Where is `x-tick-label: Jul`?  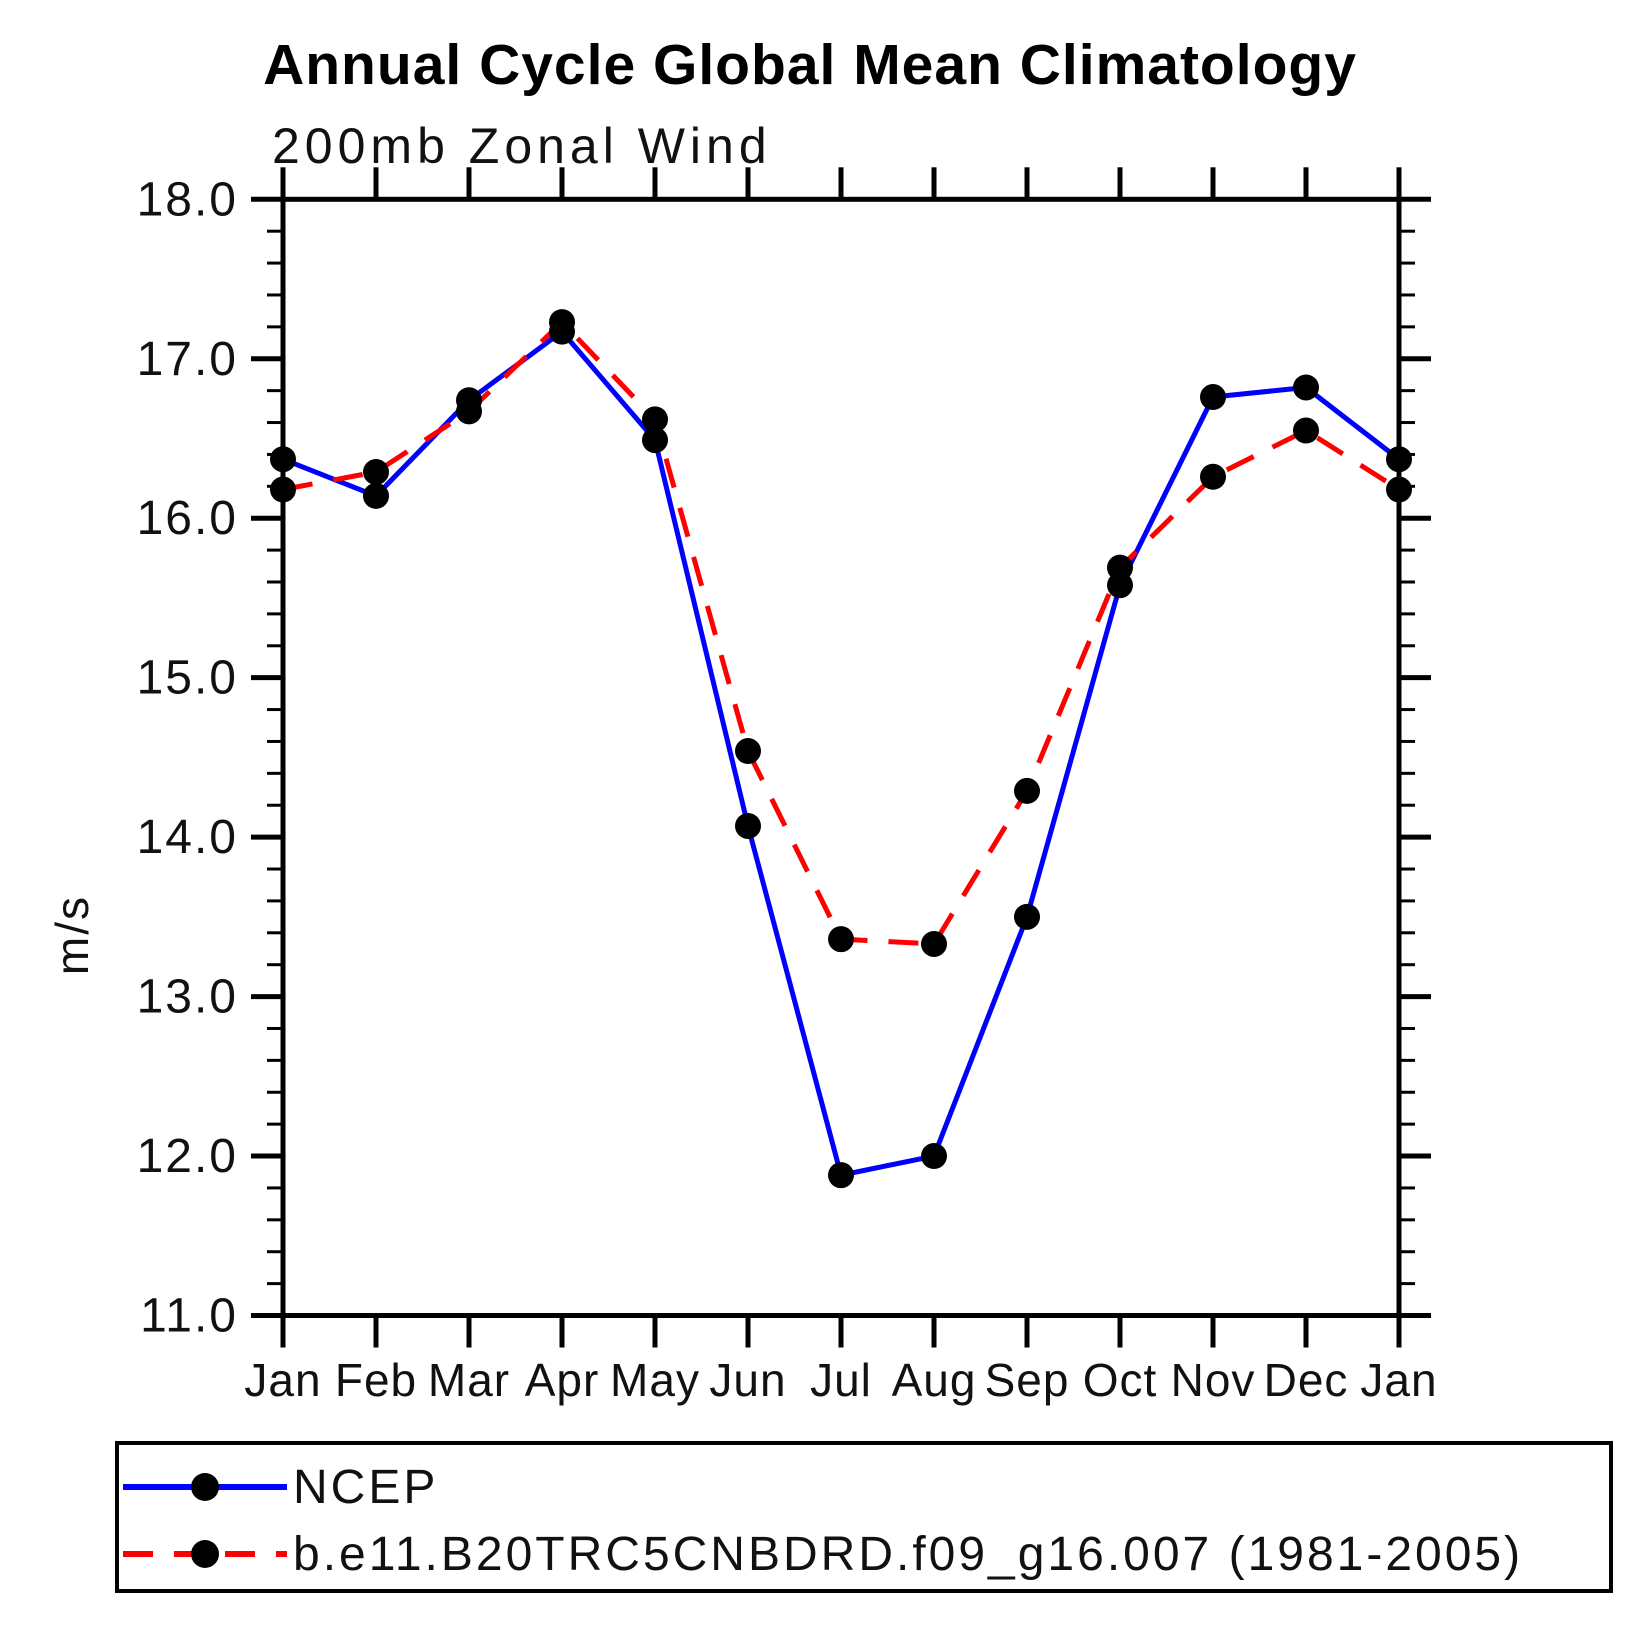 x-tick-label: Jul is located at coordinates (841, 1380).